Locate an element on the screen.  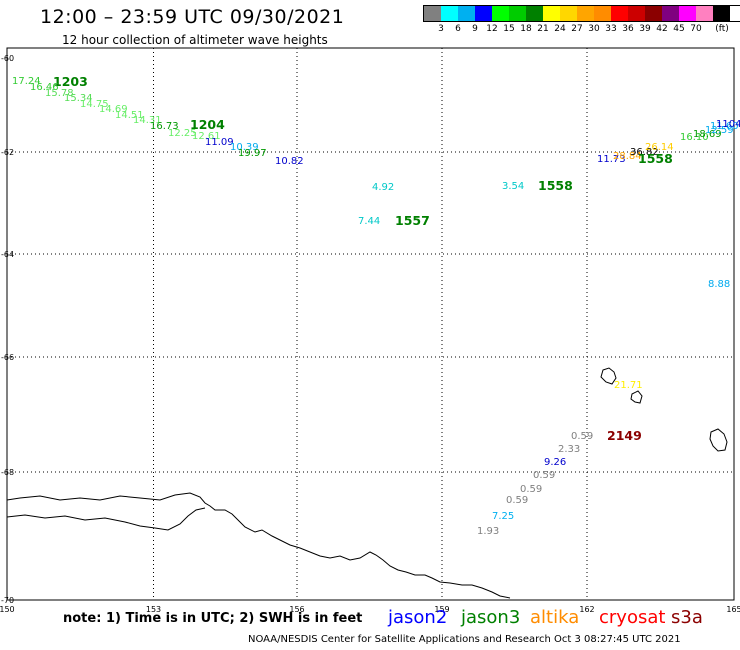
wave-height-label: 16.46 is located at coordinates (44, 87).